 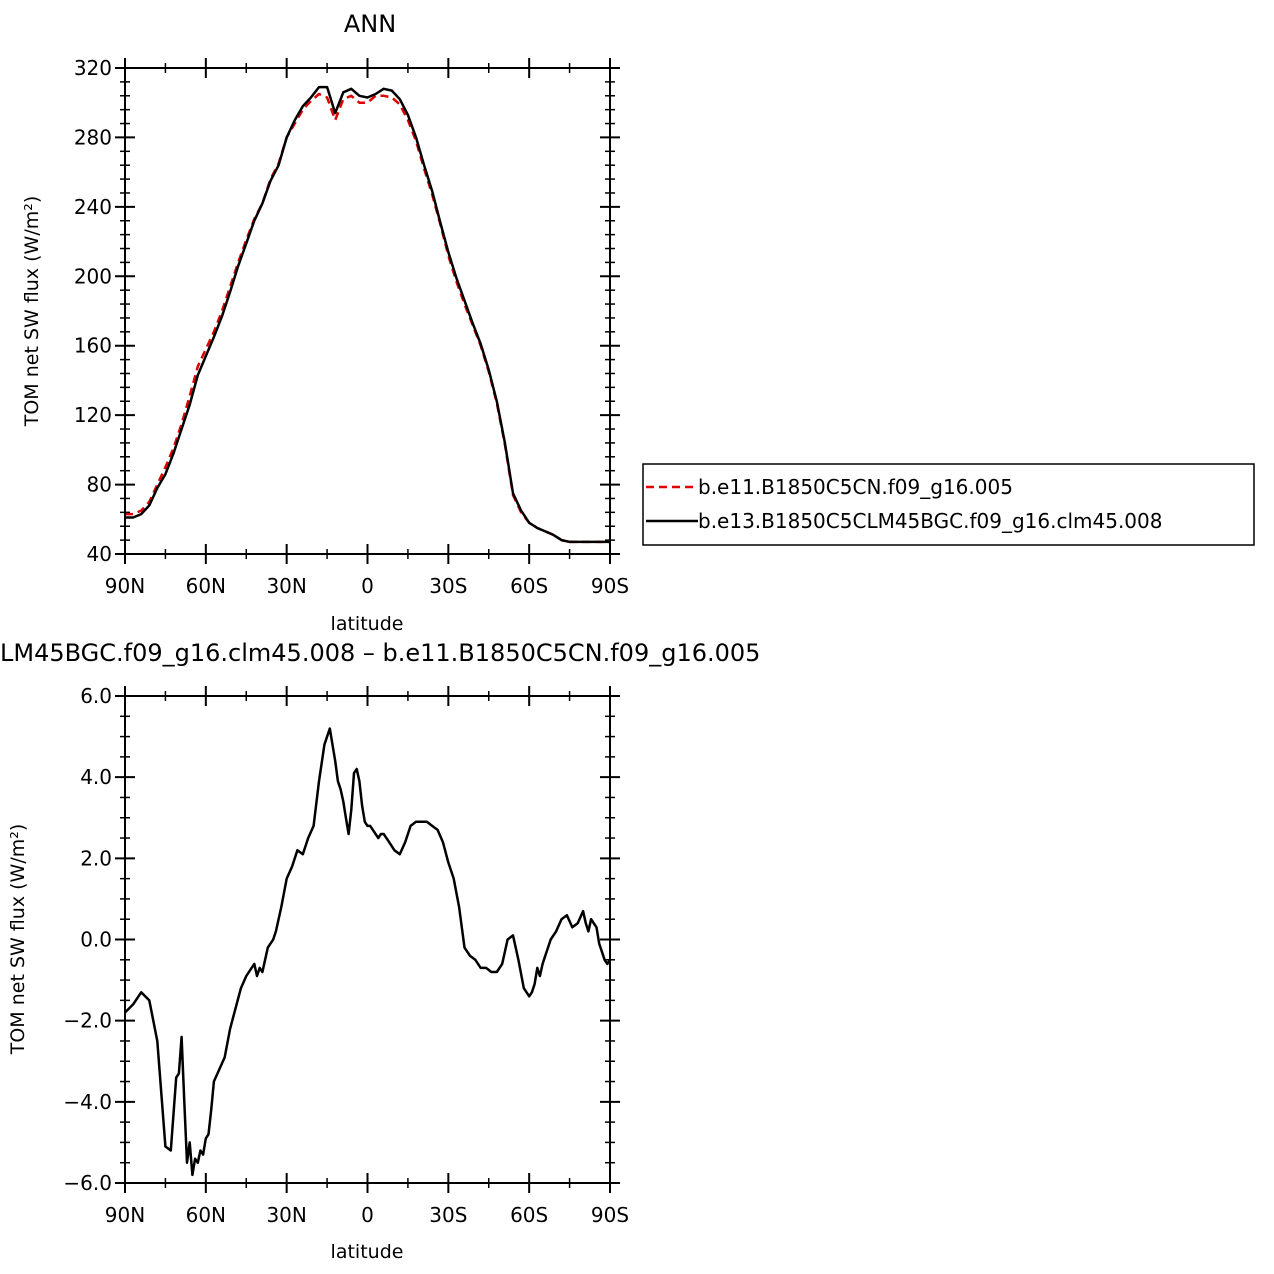 What do you see at coordinates (93, 137) in the screenshot?
I see `y-tick-label: 280` at bounding box center [93, 137].